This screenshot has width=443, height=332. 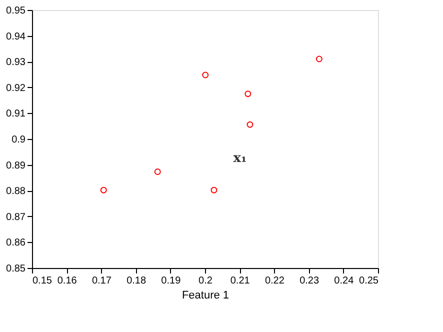 I want to click on x-tick-label: 0.19, so click(x=171, y=281).